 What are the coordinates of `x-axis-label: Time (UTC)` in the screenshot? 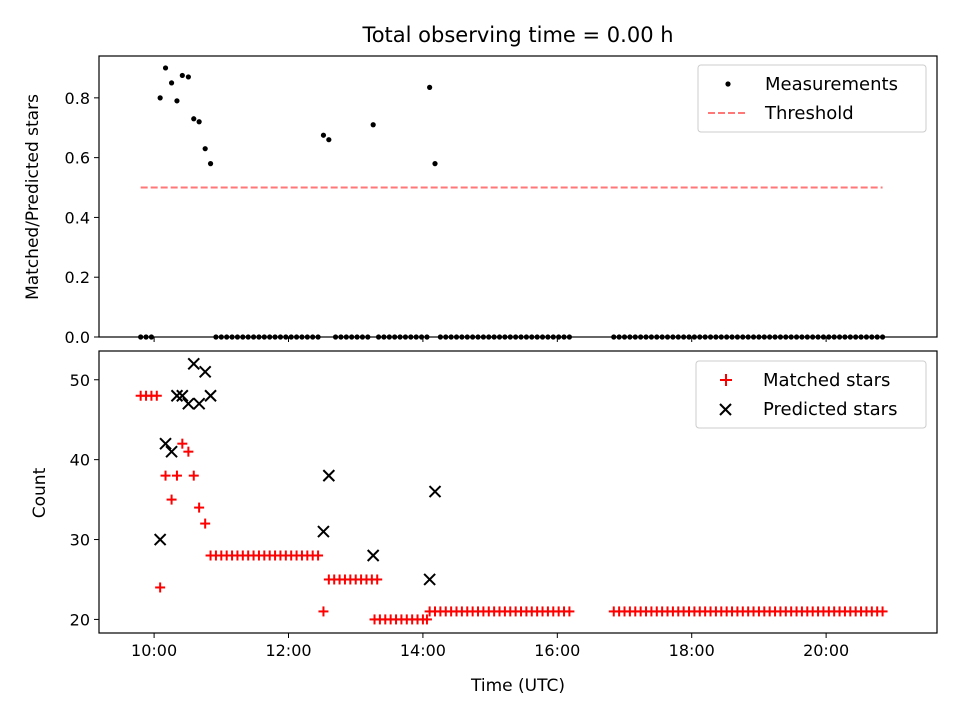 It's located at (517, 686).